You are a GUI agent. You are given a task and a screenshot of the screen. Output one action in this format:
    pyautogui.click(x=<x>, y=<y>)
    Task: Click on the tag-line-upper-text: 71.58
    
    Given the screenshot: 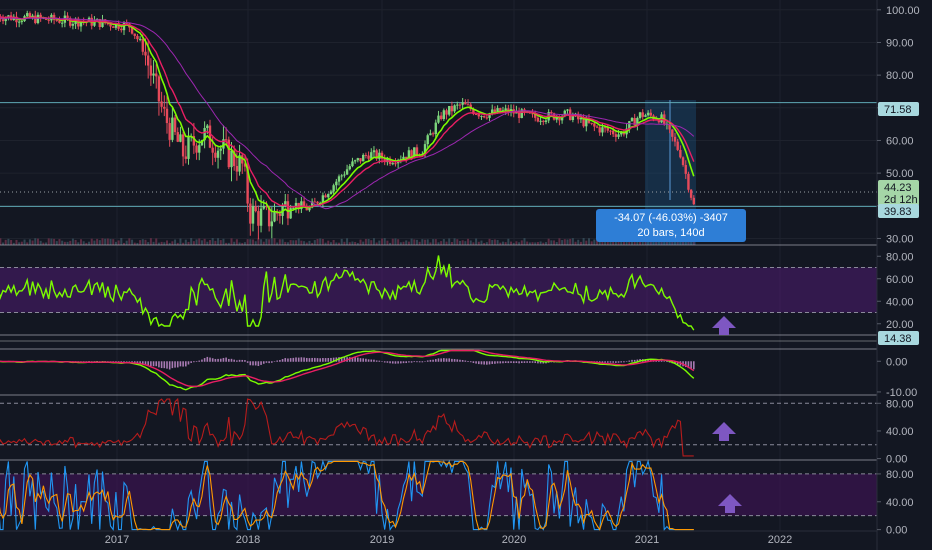 What is the action you would take?
    pyautogui.click(x=898, y=110)
    